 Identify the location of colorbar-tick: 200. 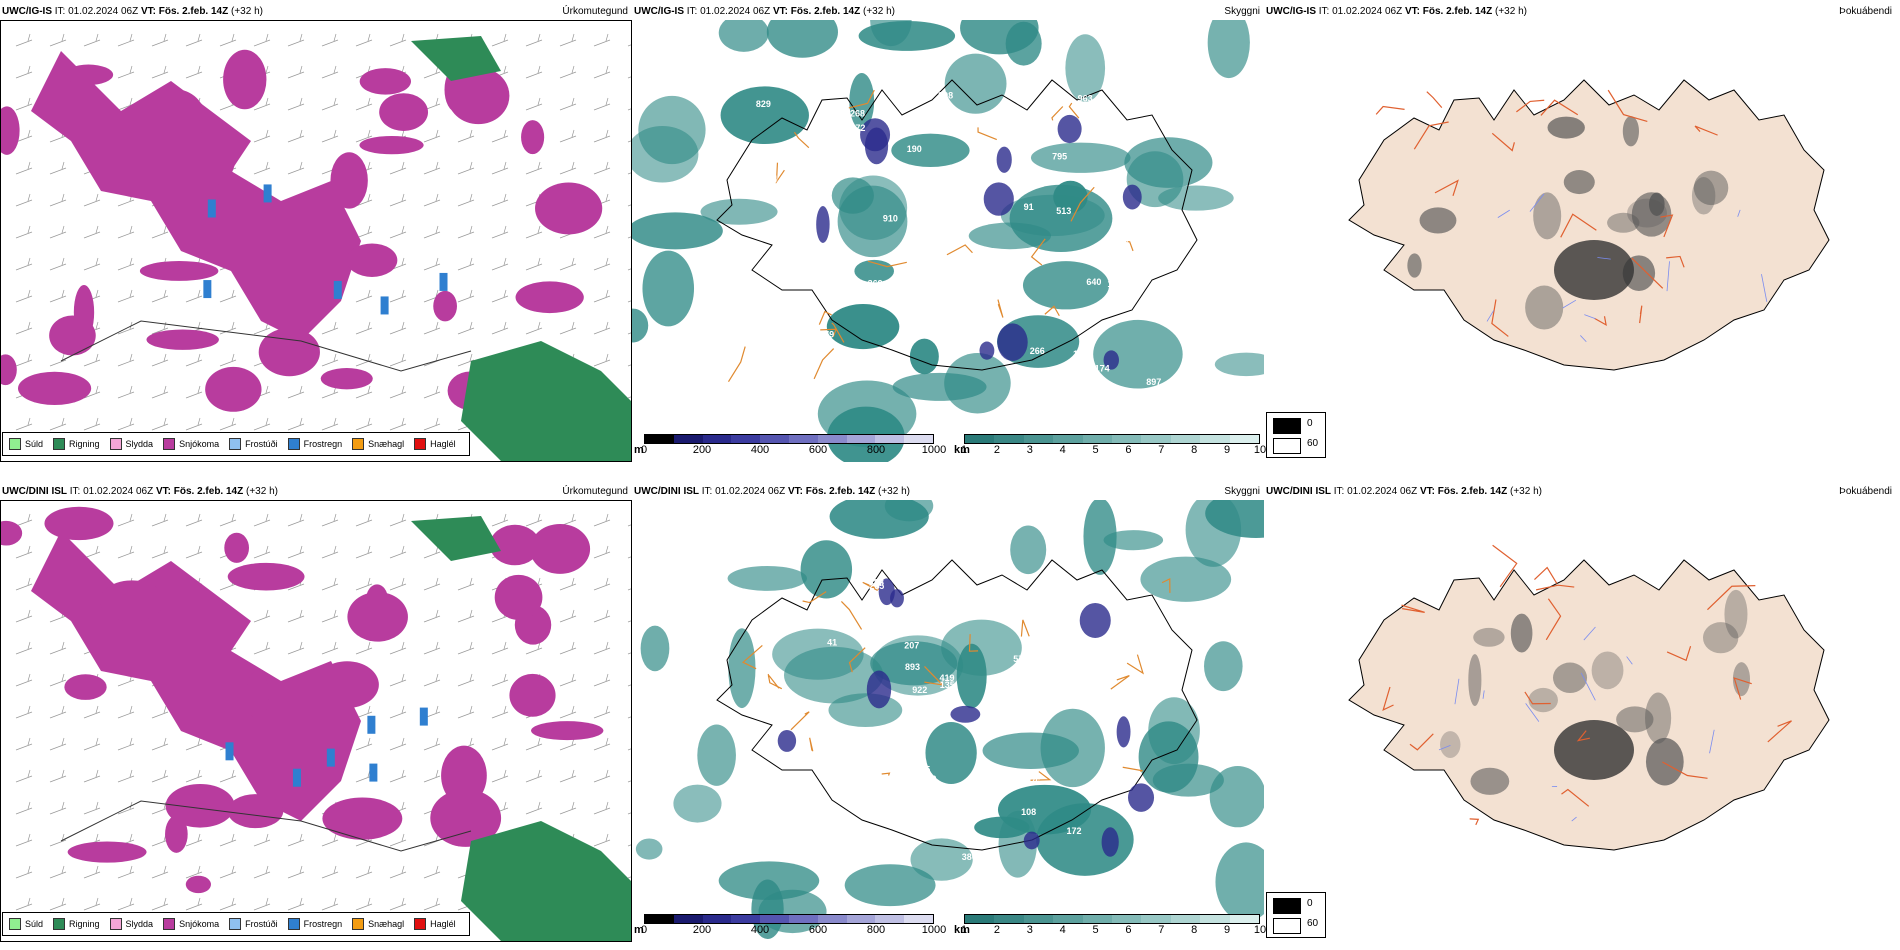
(702, 450).